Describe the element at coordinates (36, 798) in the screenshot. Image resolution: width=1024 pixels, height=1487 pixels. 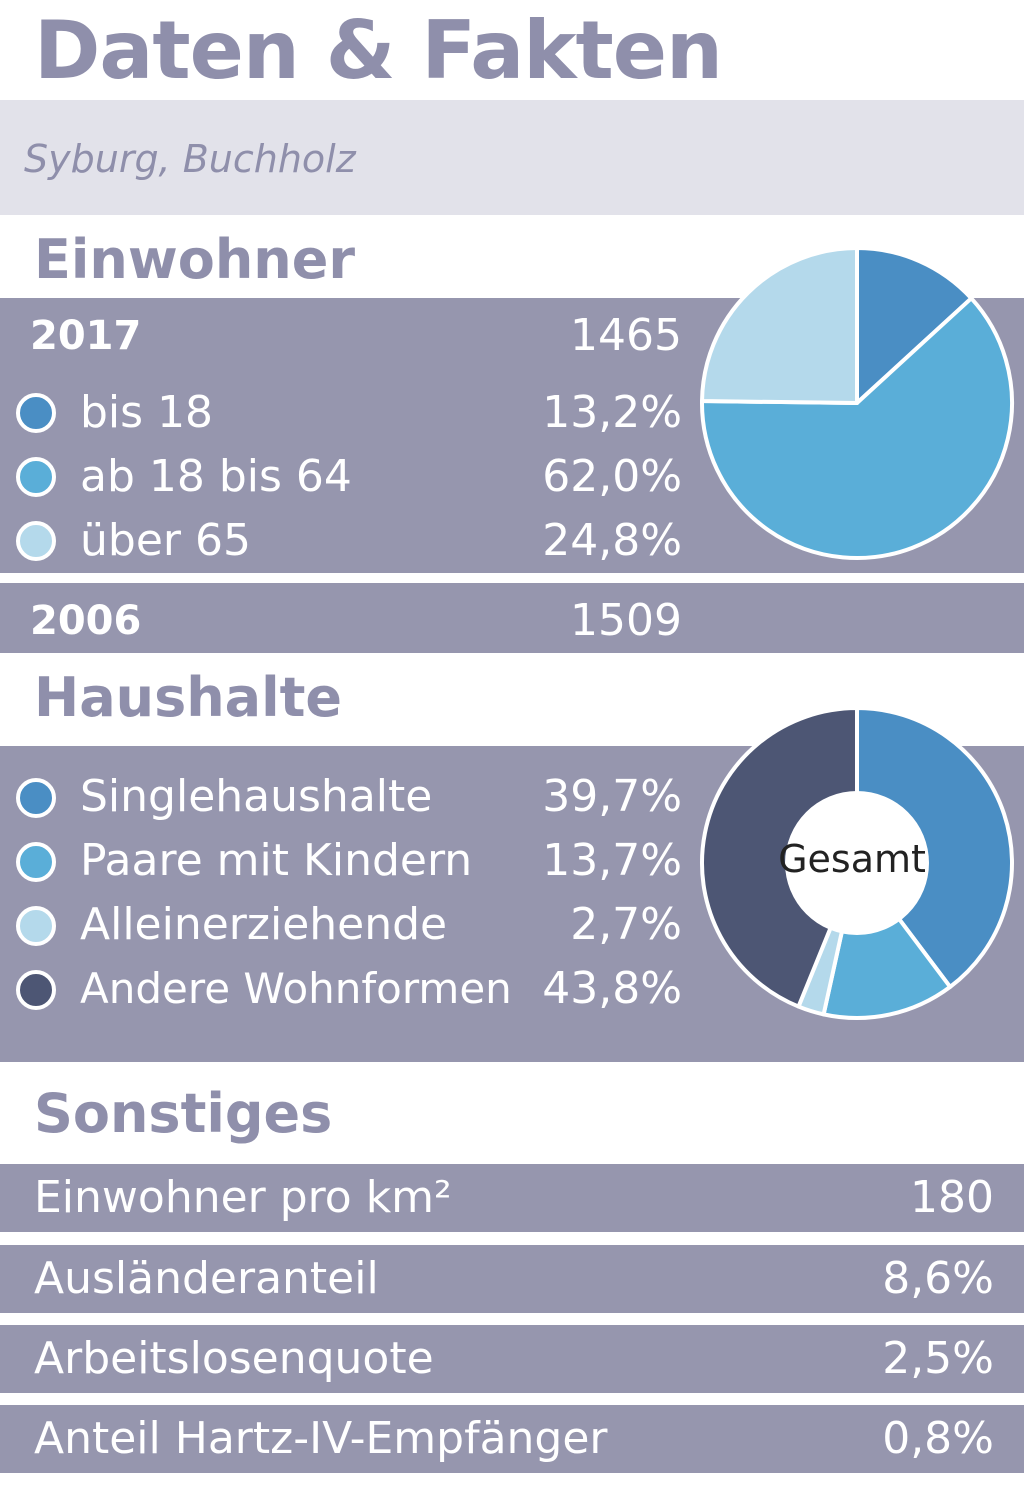
I see `legend-dot-single` at that location.